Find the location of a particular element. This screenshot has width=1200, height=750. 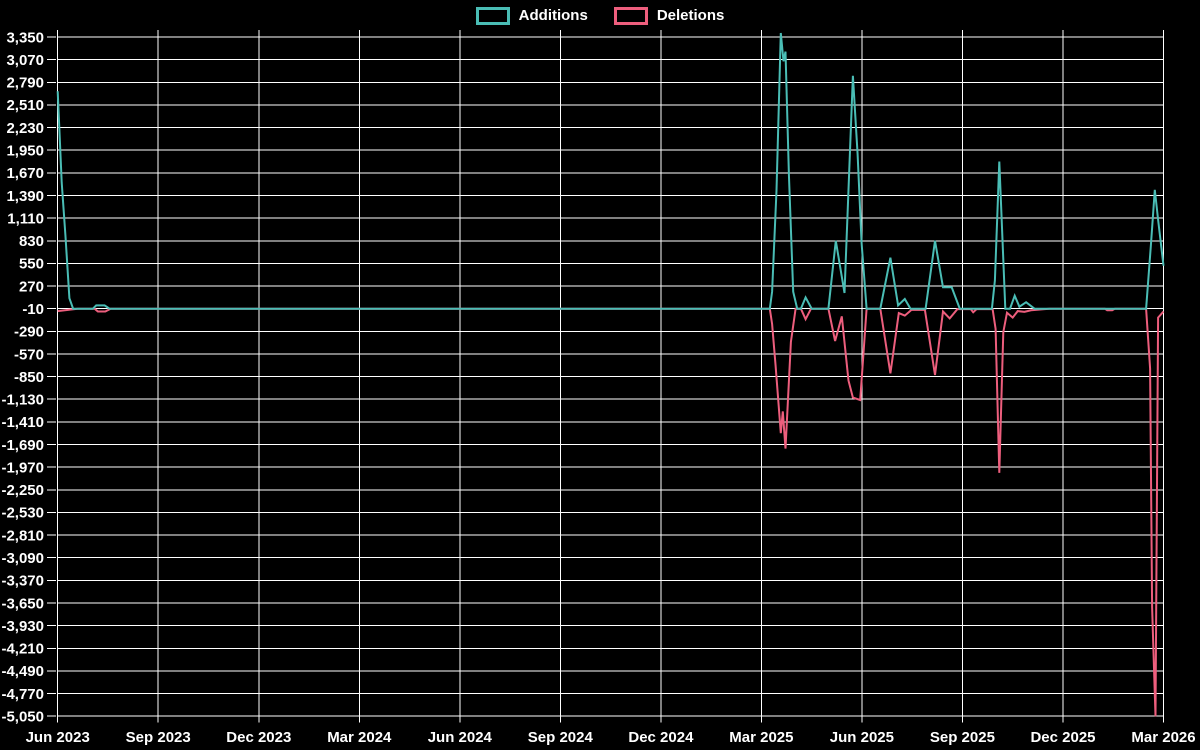

legend-item-additions: Additions is located at coordinates (531, 16).